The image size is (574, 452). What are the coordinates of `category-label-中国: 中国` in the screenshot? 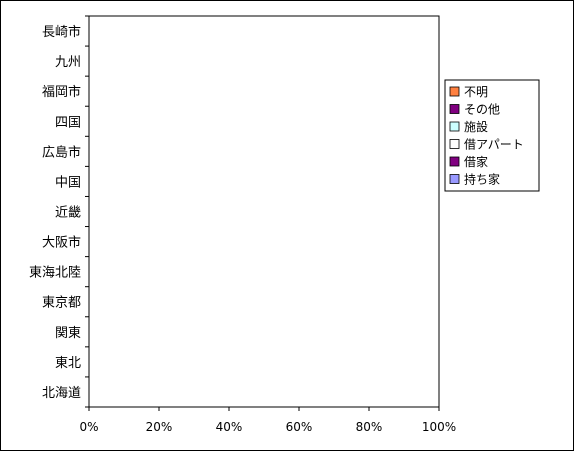 It's located at (68, 182).